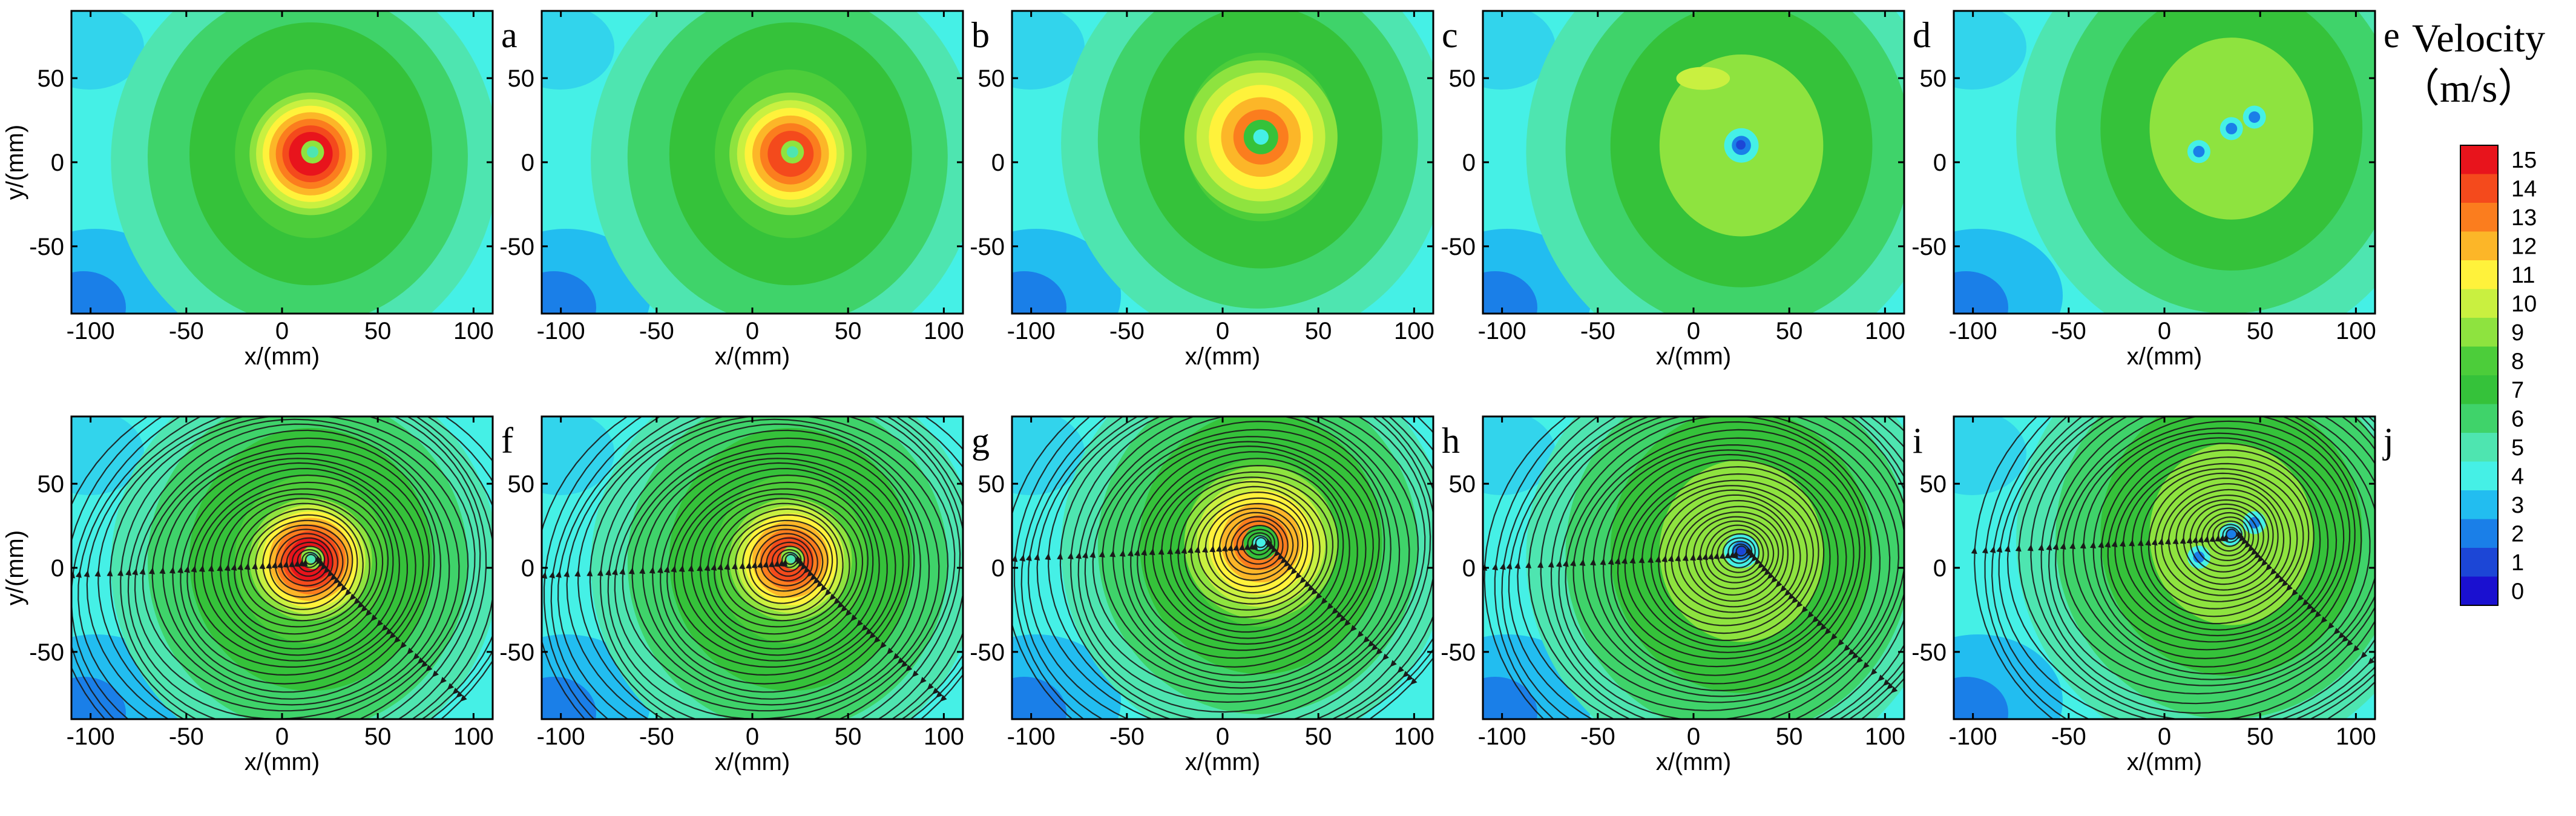 The width and height of the screenshot is (2576, 816). I want to click on contour-field-g, so click(752, 567).